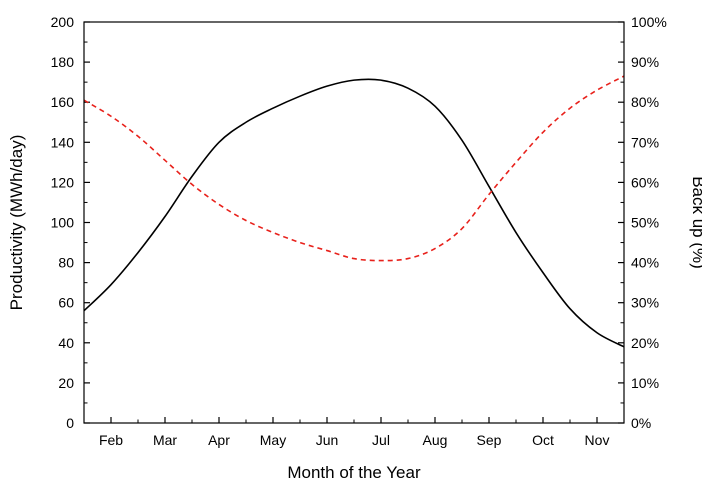 The image size is (702, 486). I want to click on x-tick-label: Aug, so click(435, 440).